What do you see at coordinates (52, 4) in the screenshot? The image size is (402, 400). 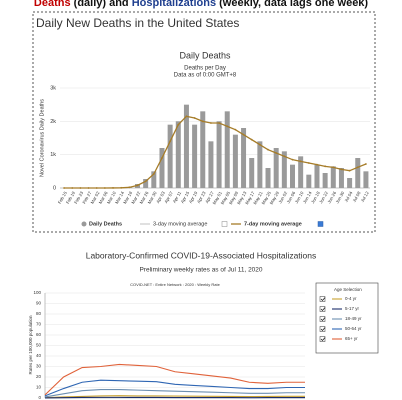 I see `heading-part: Deaths` at bounding box center [52, 4].